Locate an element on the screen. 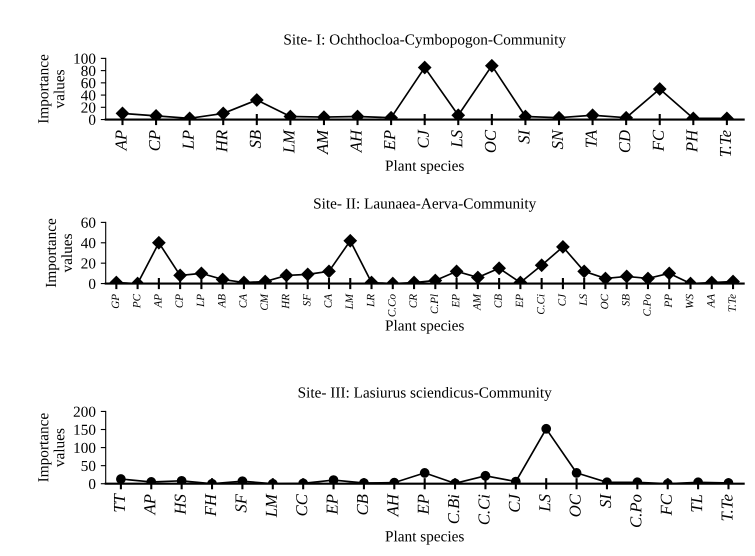 This screenshot has width=755, height=556. chart-title: Site- I: Ochthocloa-Cymbopogon-Community is located at coordinates (425, 41).